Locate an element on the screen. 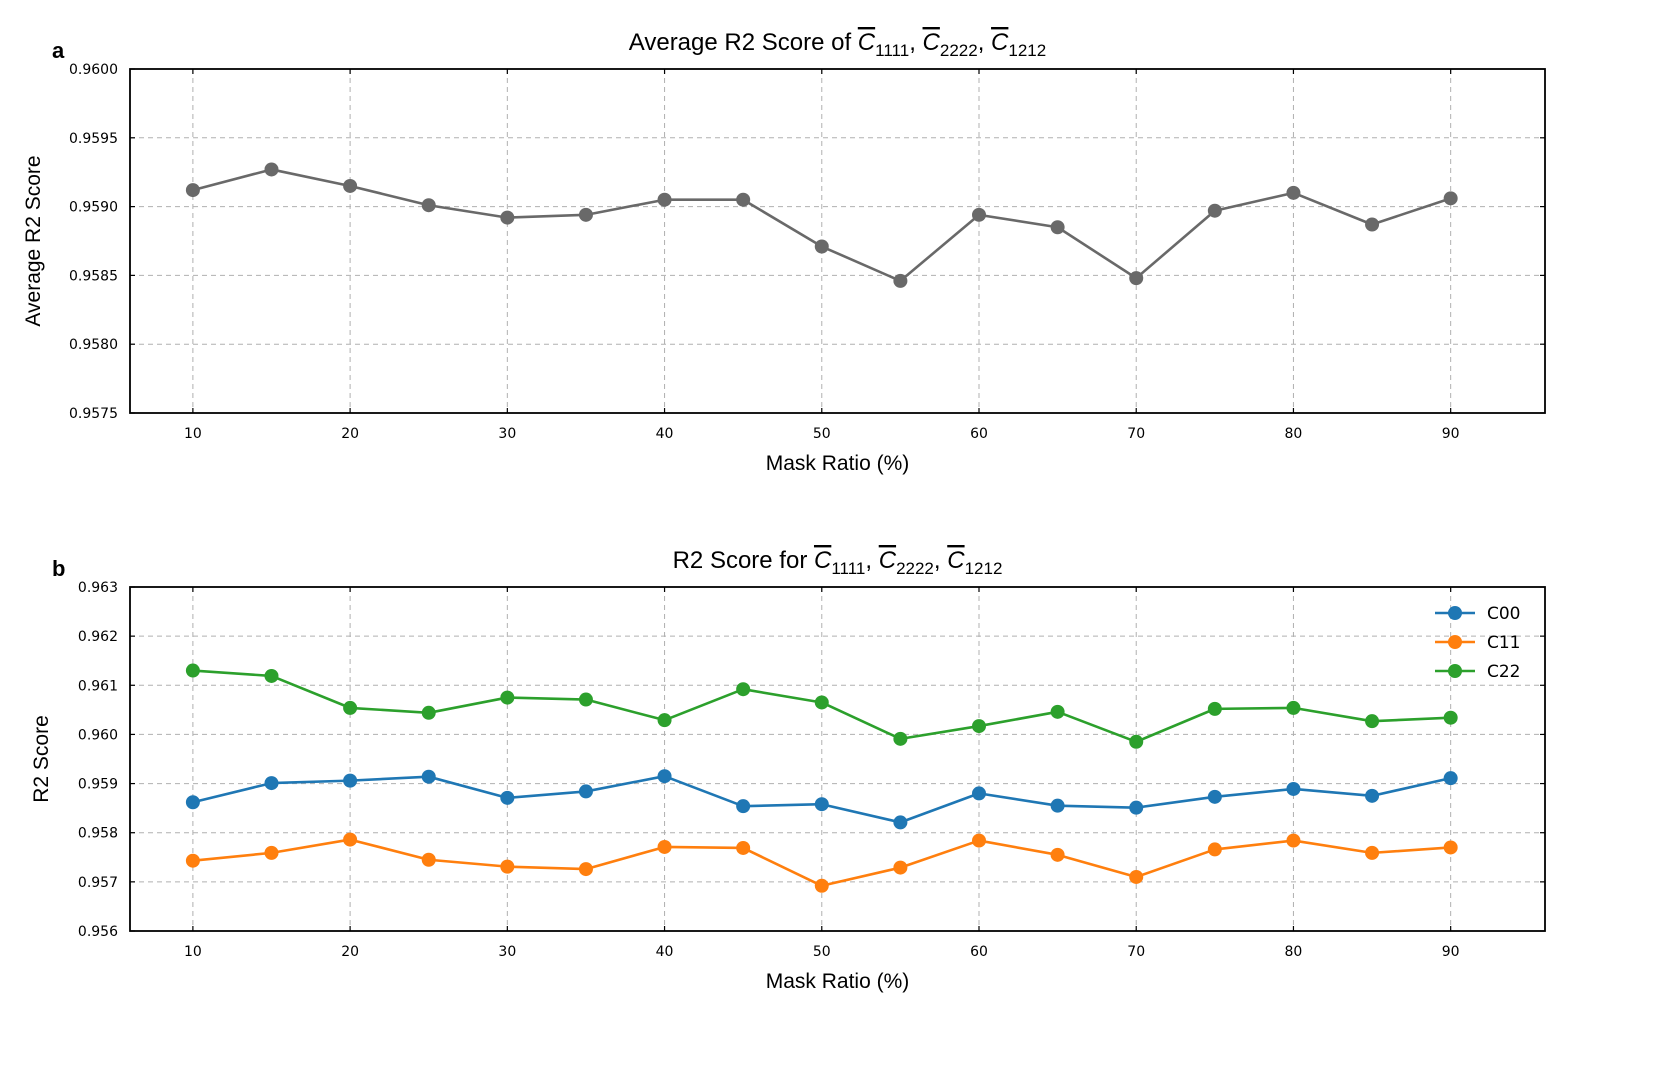 Image resolution: width=1659 pixels, height=1075 pixels. chart-title: Average R2 Score of C1111, C2222, C1212 is located at coordinates (837, 44).